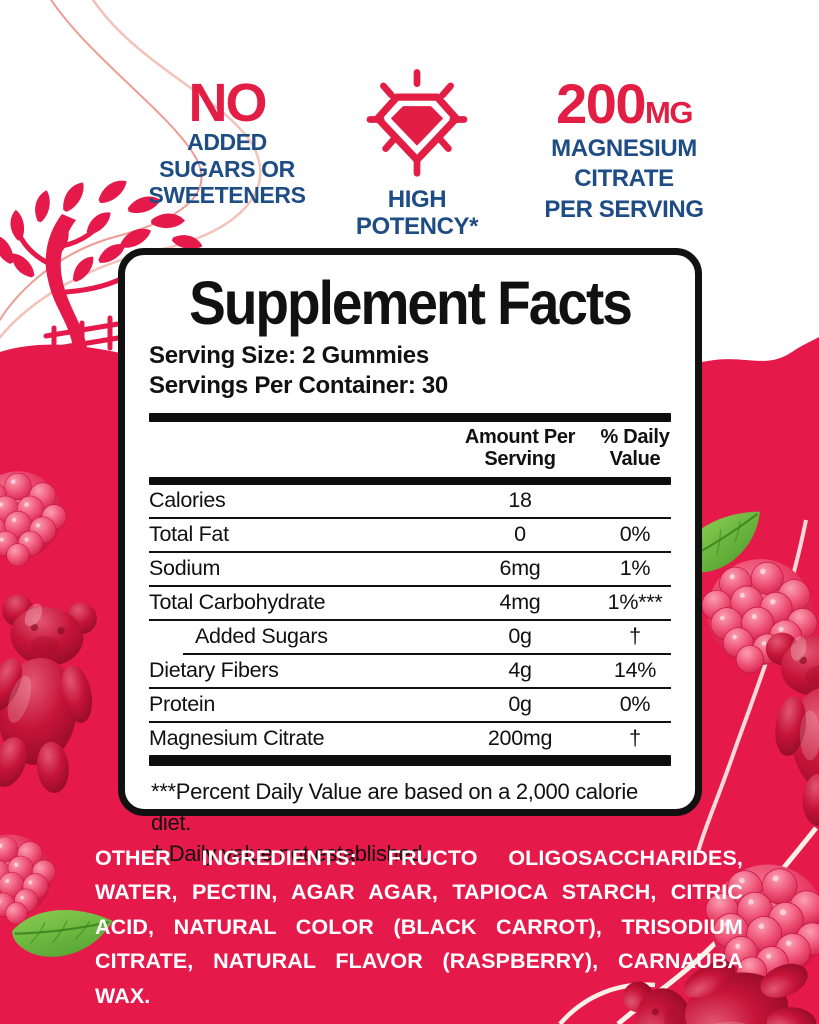  Describe the element at coordinates (182, 704) in the screenshot. I see `row-name: Protein` at that location.